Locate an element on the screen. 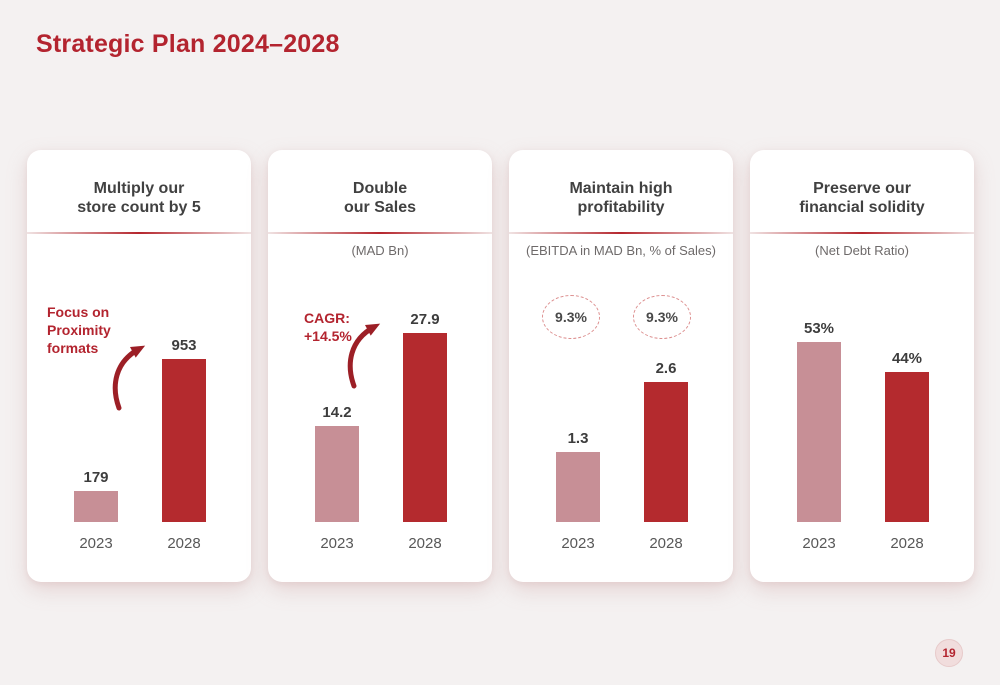  card-subtitle: (MAD Bn) is located at coordinates (380, 250).